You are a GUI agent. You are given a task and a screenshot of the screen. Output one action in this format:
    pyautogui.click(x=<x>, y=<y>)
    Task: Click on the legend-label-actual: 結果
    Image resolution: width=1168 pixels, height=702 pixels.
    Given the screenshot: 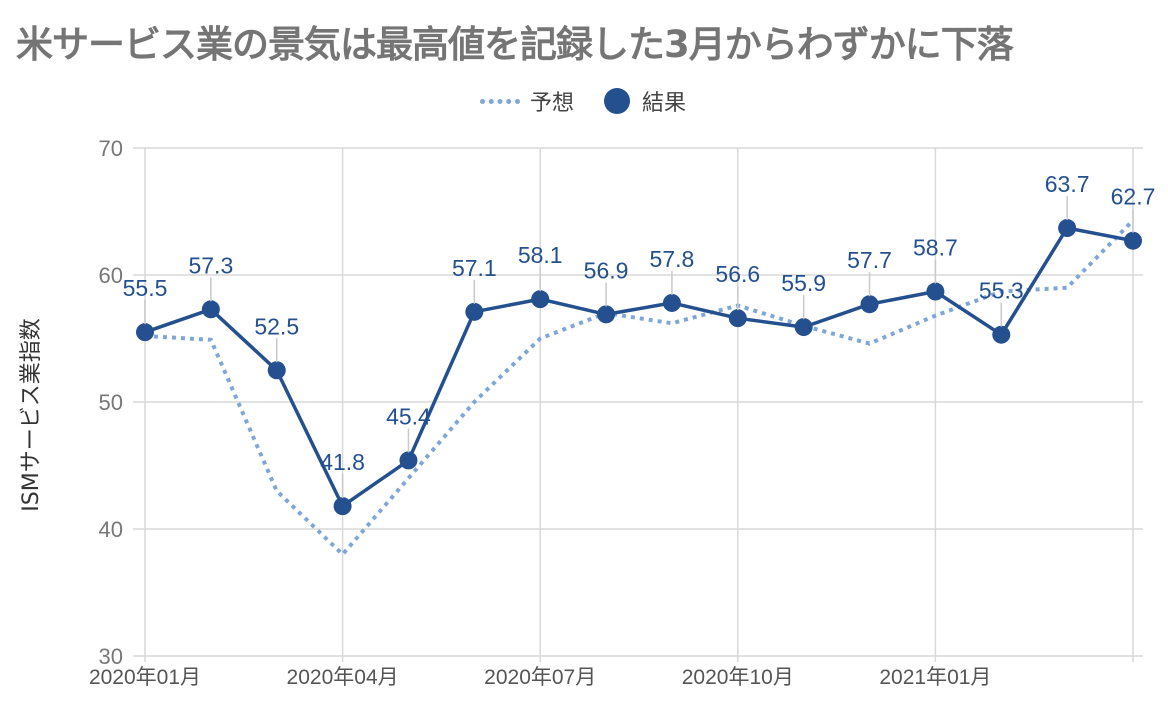 What is the action you would take?
    pyautogui.click(x=664, y=103)
    